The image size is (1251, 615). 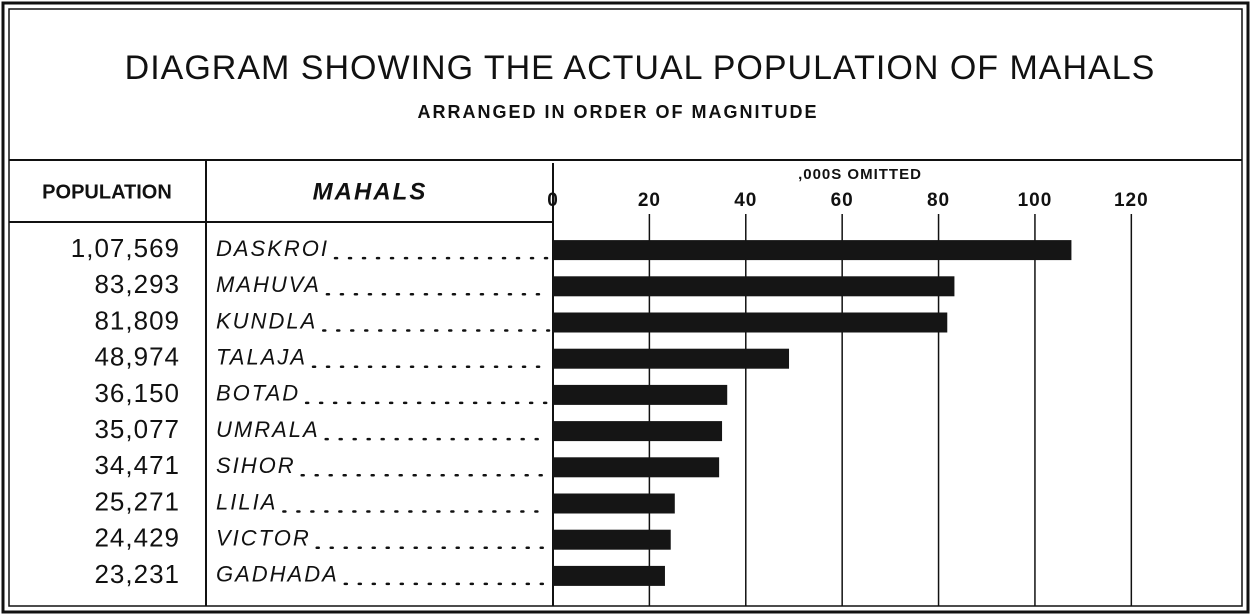 What do you see at coordinates (370, 191) in the screenshot?
I see `mahals-header: MAHALS` at bounding box center [370, 191].